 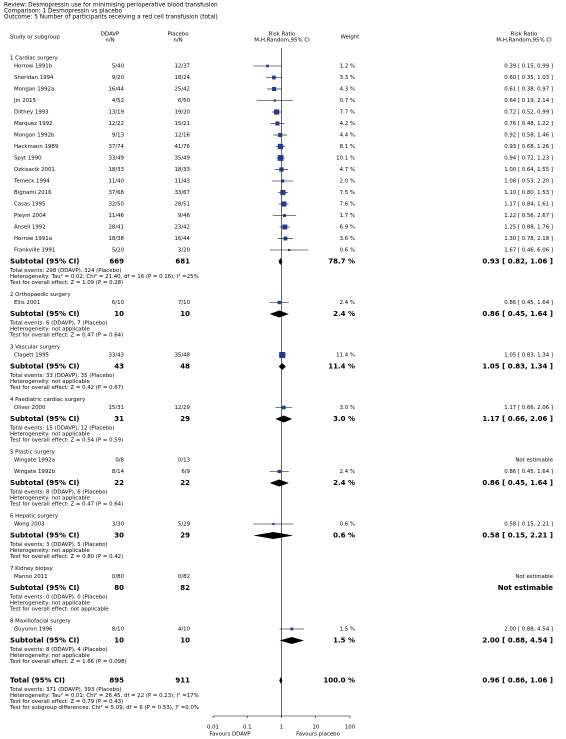 I want to click on ddavp-events: 6/10, so click(x=118, y=303).